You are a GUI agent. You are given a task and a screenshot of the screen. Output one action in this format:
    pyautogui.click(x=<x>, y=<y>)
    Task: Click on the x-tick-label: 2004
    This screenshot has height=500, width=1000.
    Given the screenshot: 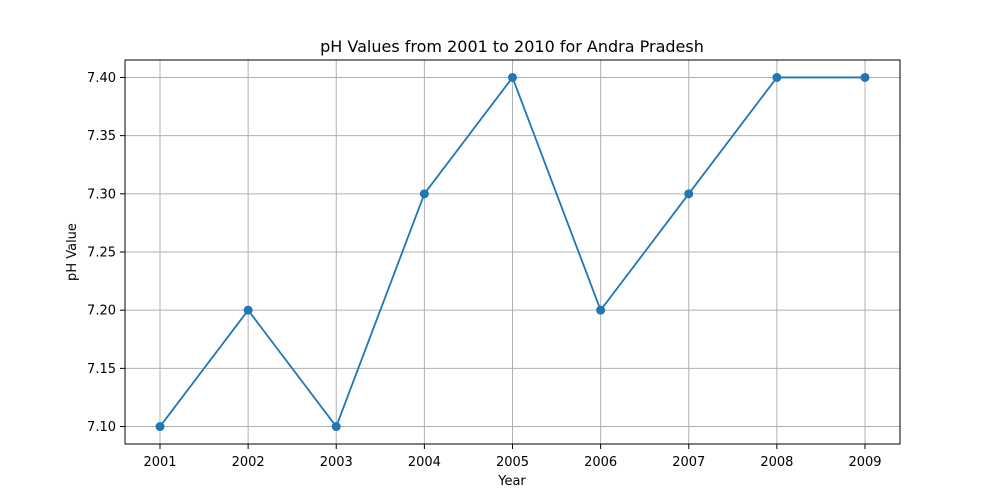 What is the action you would take?
    pyautogui.click(x=424, y=462)
    